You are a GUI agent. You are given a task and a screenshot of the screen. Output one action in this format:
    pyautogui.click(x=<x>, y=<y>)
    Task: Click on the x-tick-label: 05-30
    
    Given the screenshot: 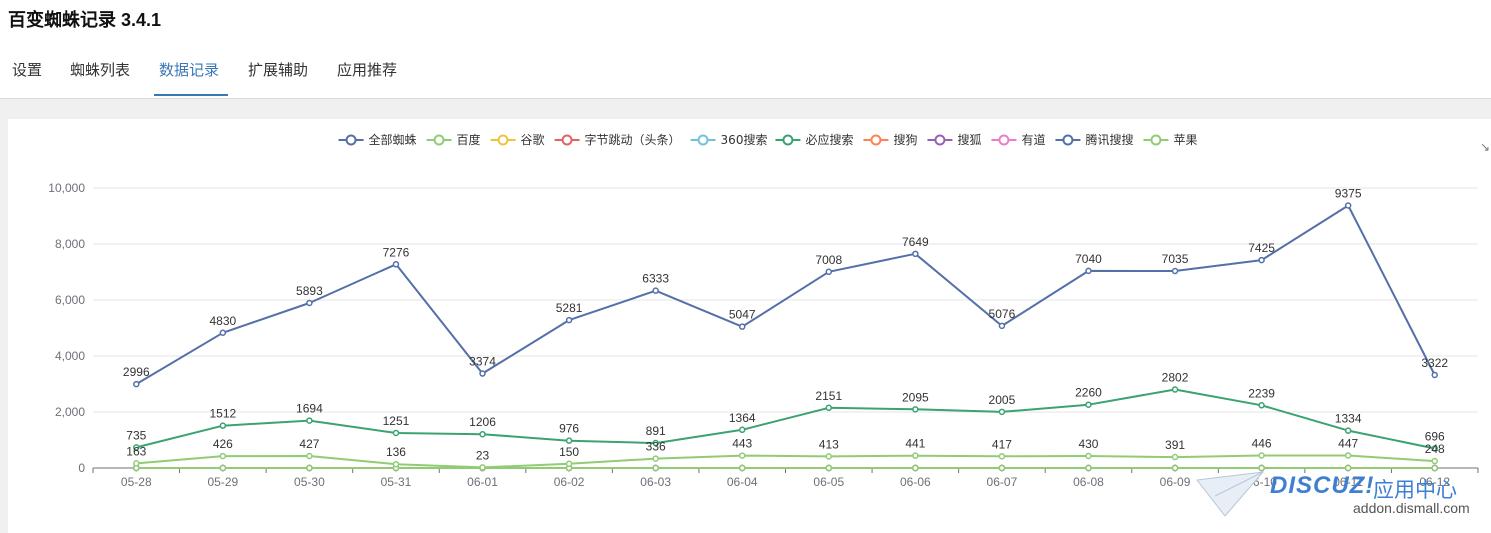 What is the action you would take?
    pyautogui.click(x=309, y=482)
    